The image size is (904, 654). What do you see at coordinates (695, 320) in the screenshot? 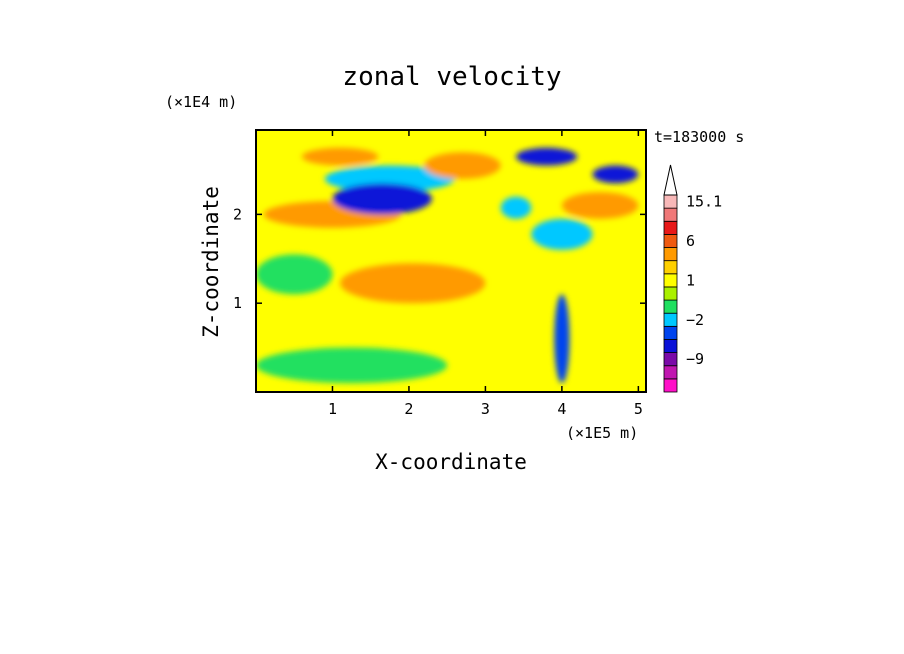
I see `colorbar-tick-label: −2` at bounding box center [695, 320].